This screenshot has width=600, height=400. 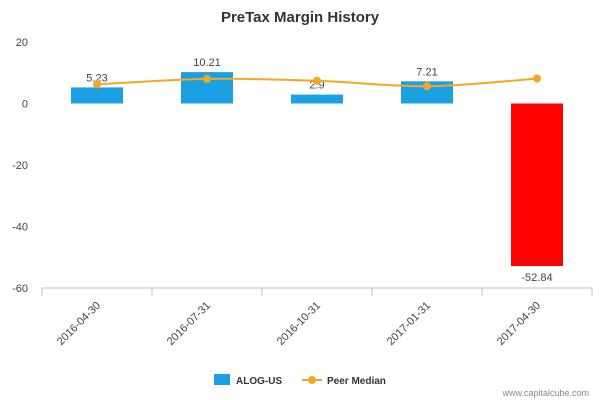 What do you see at coordinates (426, 72) in the screenshot?
I see `bar-data-label: 7.21` at bounding box center [426, 72].